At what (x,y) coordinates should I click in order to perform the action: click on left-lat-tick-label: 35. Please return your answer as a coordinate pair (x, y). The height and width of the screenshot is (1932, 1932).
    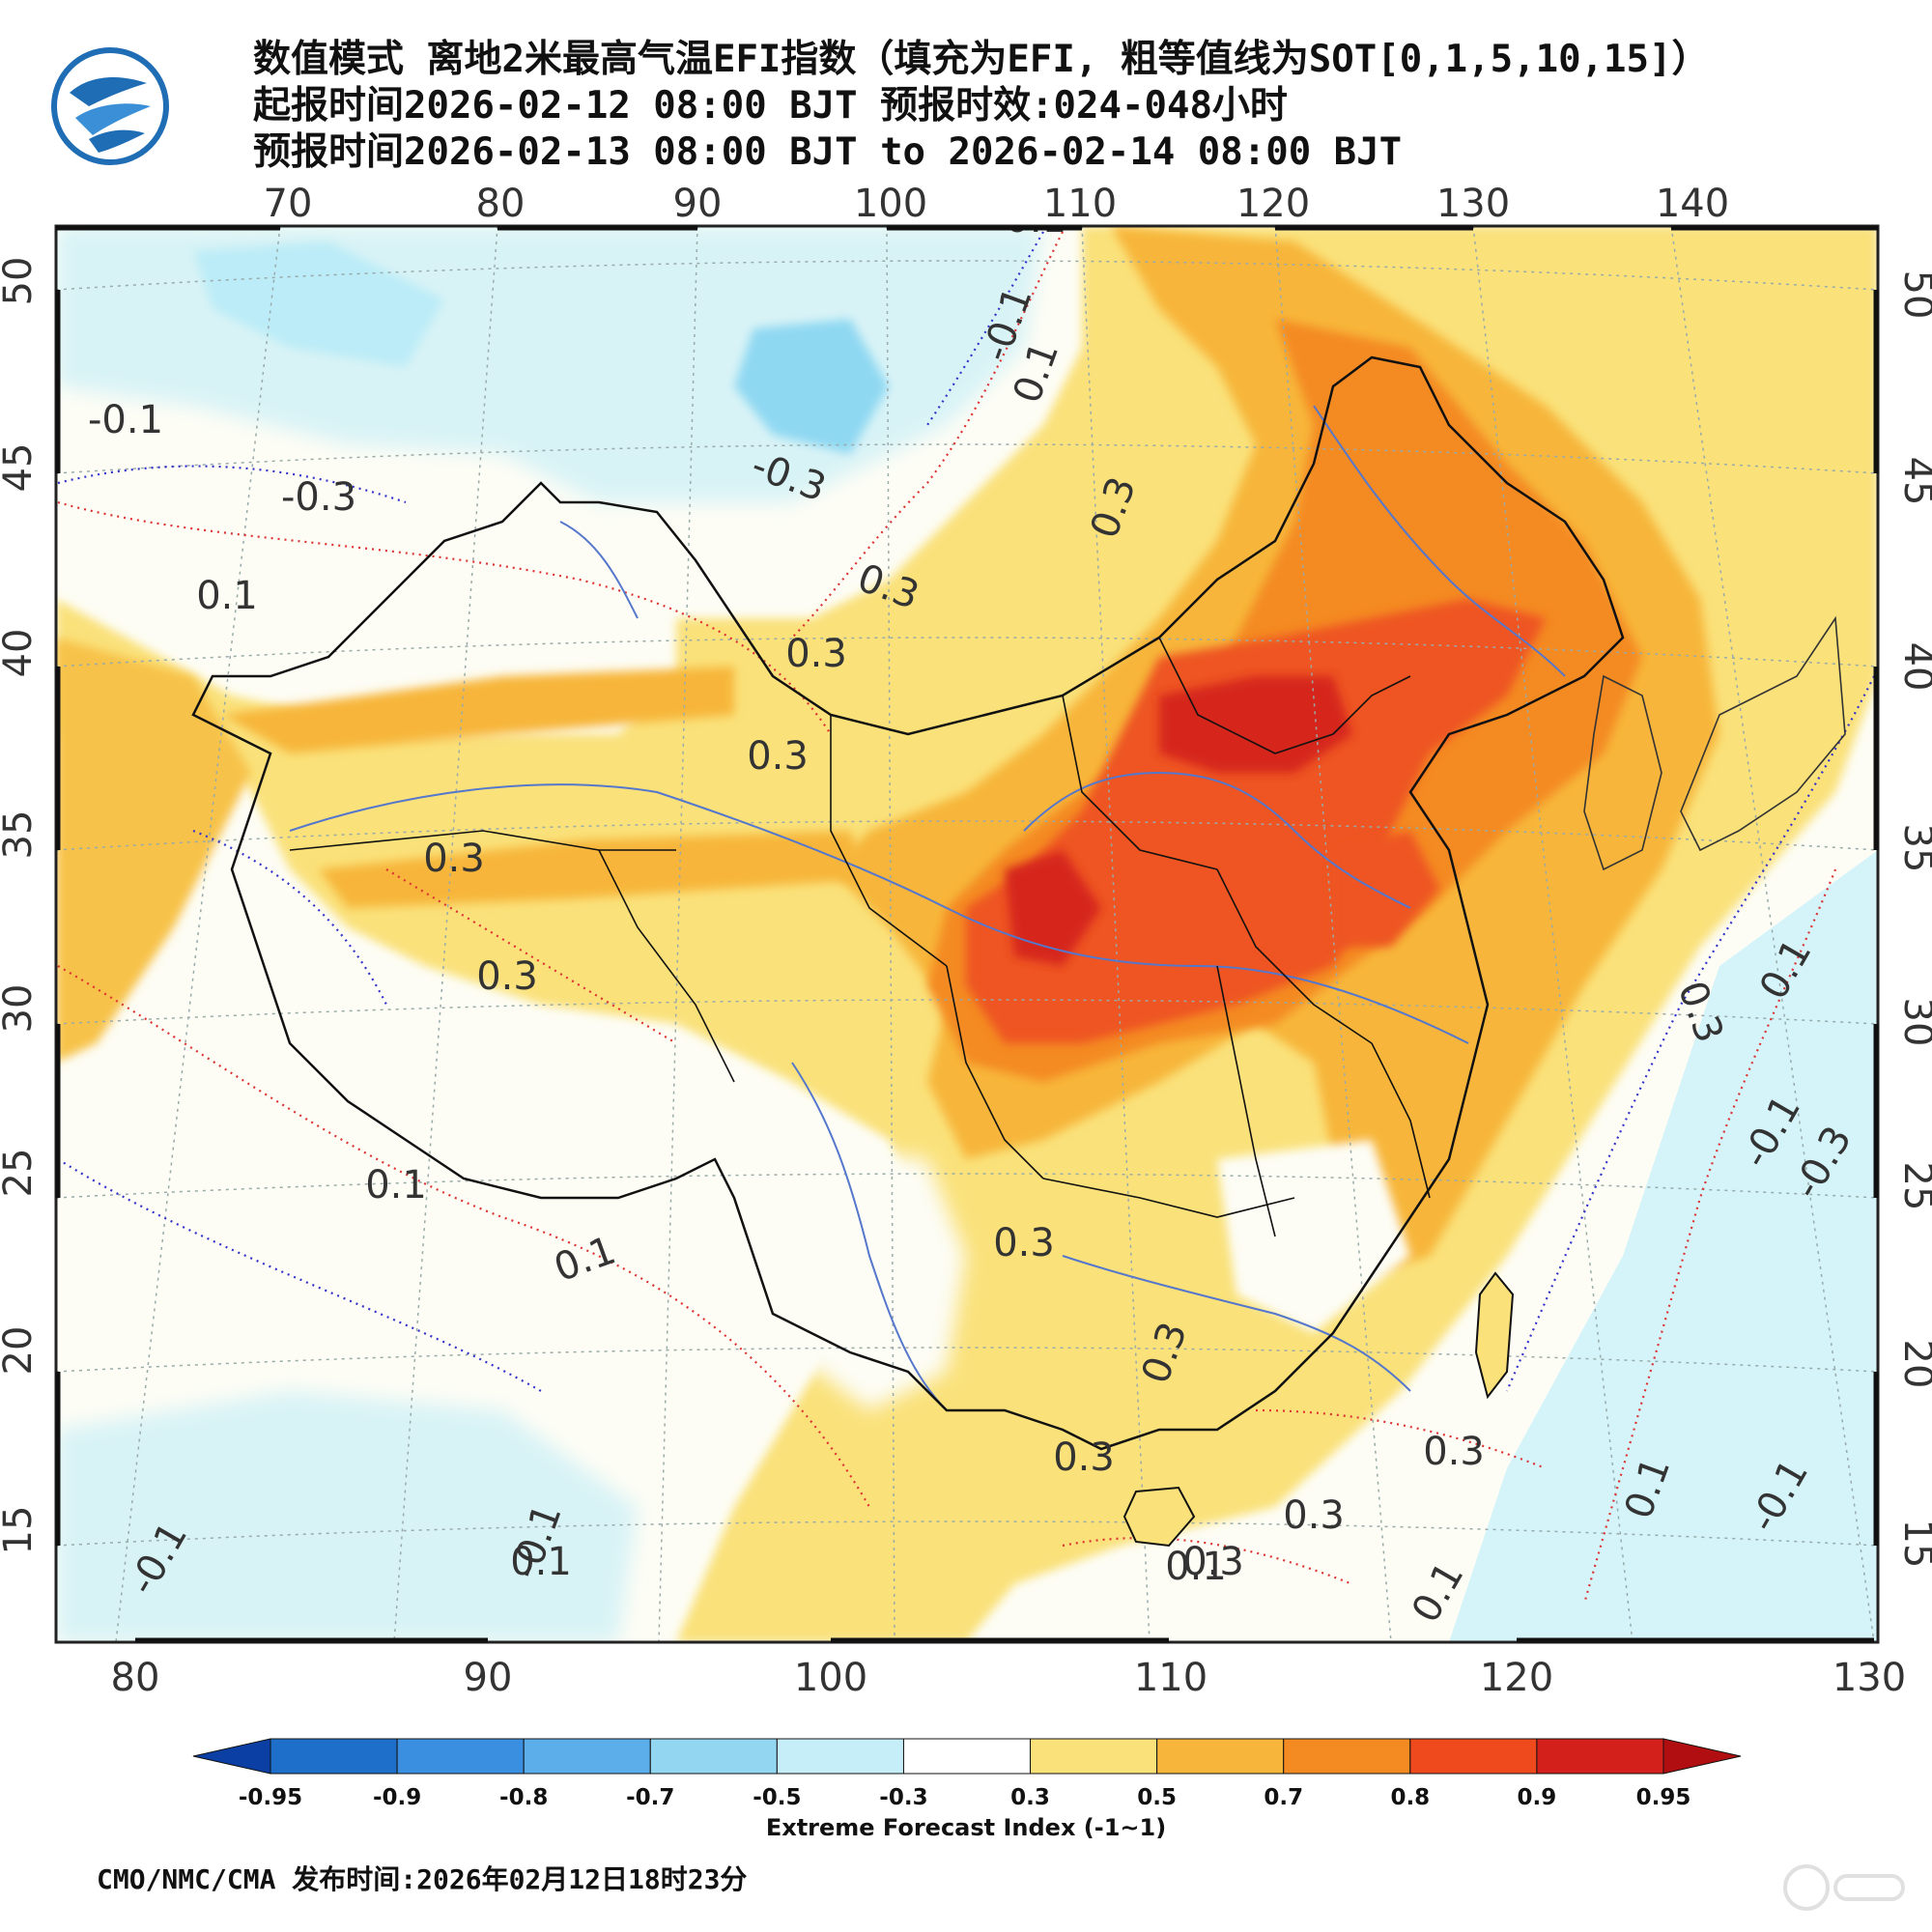
    Looking at the image, I should click on (20, 835).